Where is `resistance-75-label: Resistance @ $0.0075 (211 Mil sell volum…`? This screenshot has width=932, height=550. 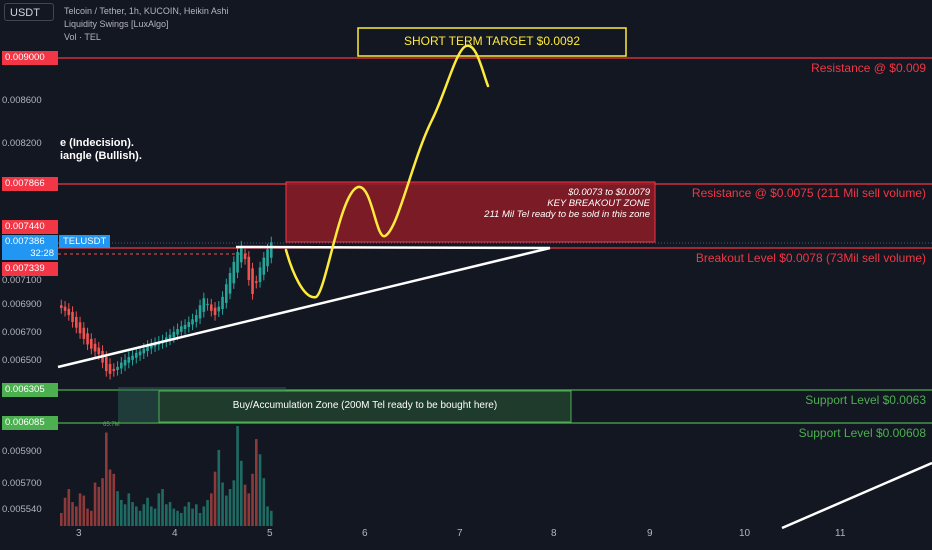
resistance-75-label: Resistance @ $0.0075 (211 Mil sell volum… is located at coordinates (808, 193).